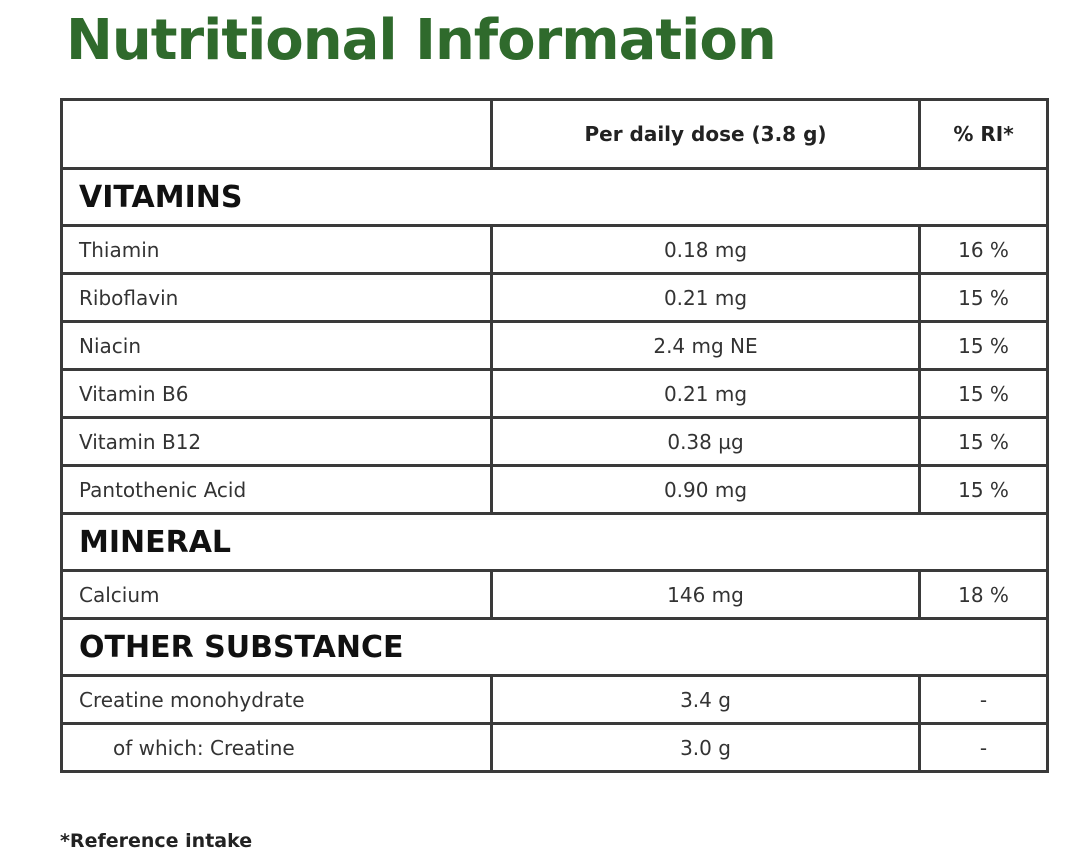 The height and width of the screenshot is (866, 1074). What do you see at coordinates (705, 441) in the screenshot?
I see `dose-cell: 0.38 µg` at bounding box center [705, 441].